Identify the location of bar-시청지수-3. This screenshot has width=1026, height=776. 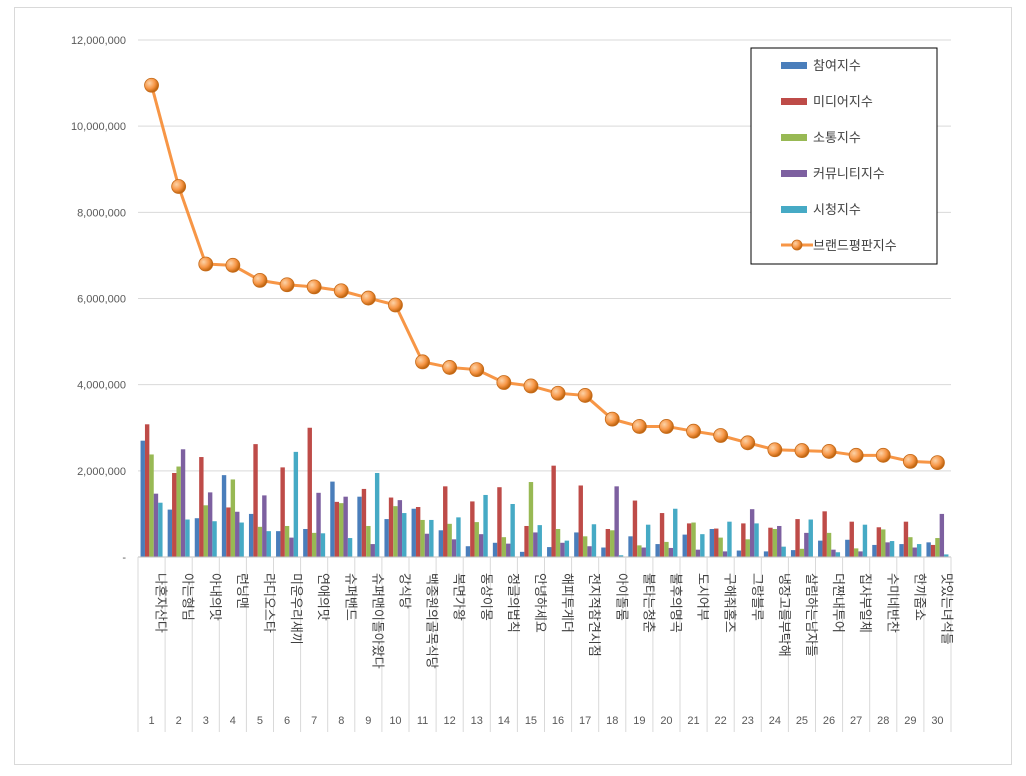
(214, 539).